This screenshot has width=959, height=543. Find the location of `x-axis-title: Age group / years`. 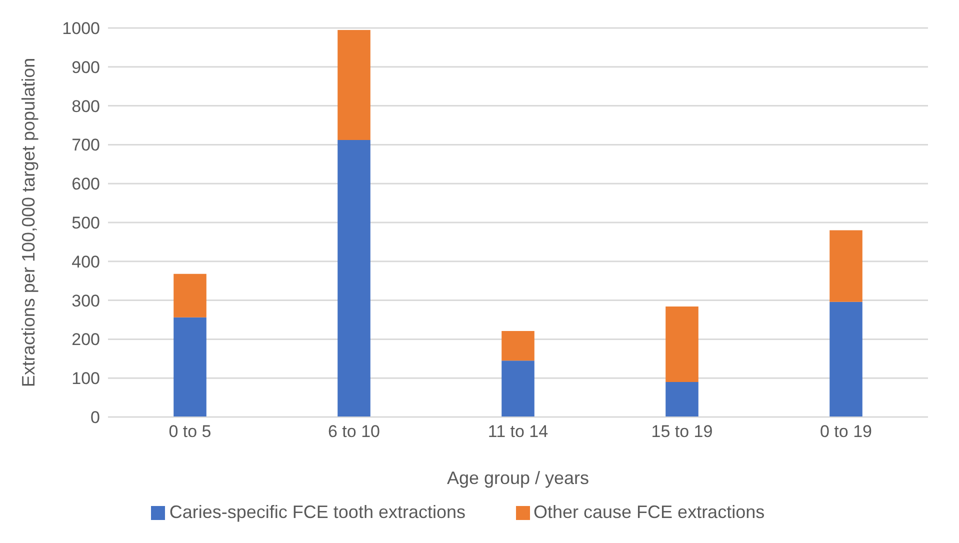

x-axis-title: Age group / years is located at coordinates (518, 478).